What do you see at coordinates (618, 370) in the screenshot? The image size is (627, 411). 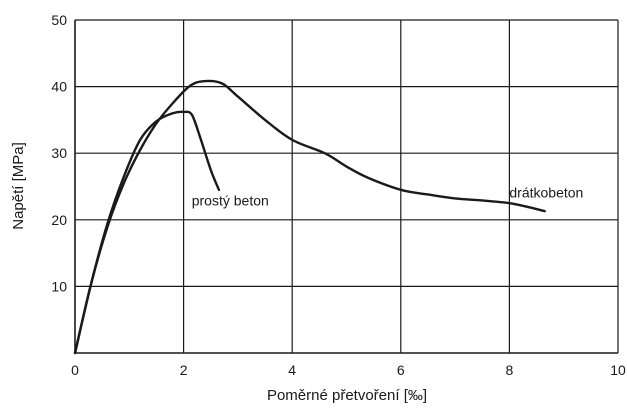 I see `x-tick-label: 10` at bounding box center [618, 370].